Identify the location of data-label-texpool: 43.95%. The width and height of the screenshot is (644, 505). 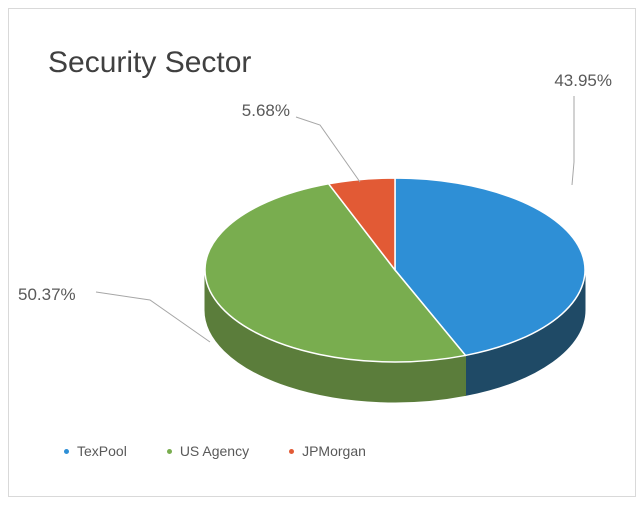
(583, 80).